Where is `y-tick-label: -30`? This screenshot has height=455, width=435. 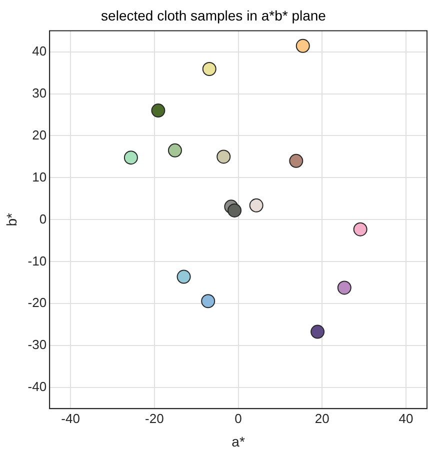 y-tick-label: -30 is located at coordinates (37, 344).